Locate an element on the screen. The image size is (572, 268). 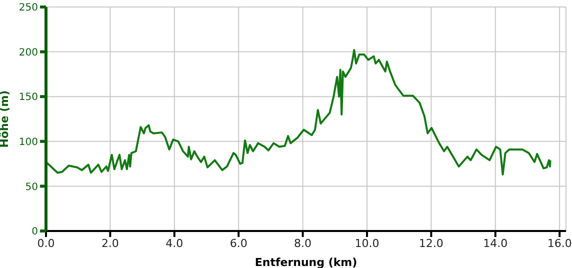
y-tick-label: 250 is located at coordinates (28, 8).